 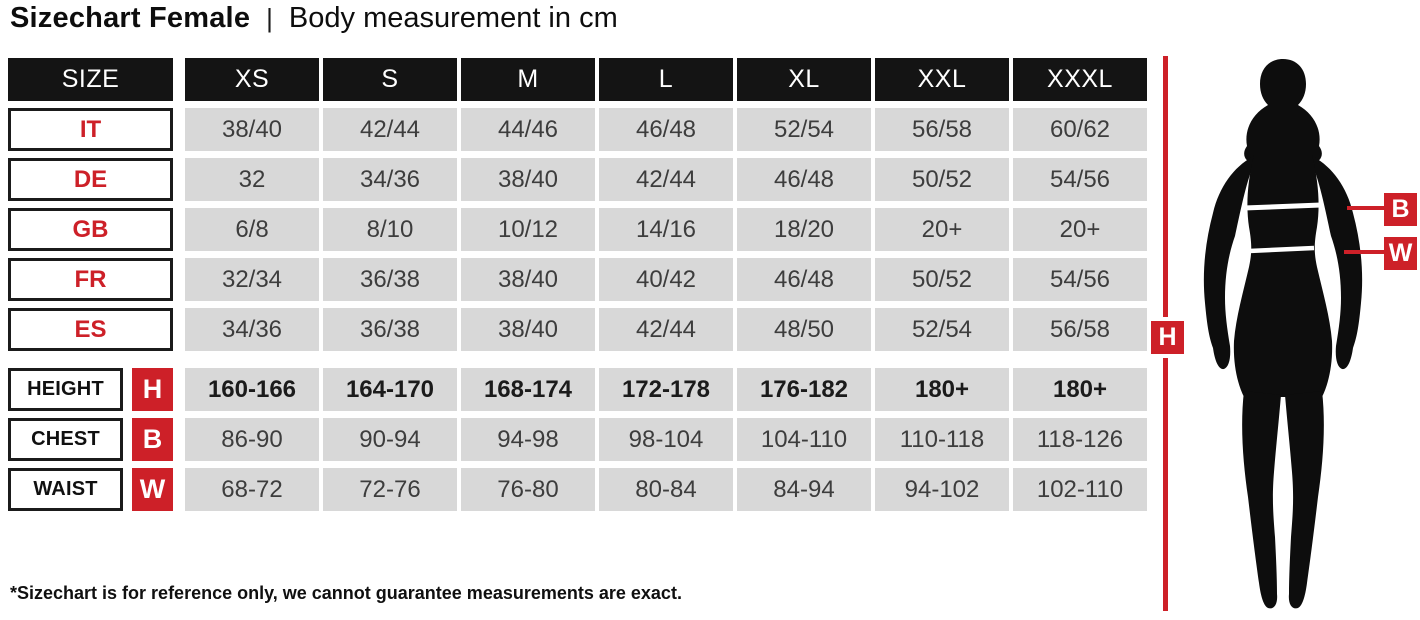 I want to click on female-silhouette, so click(x=1283, y=334).